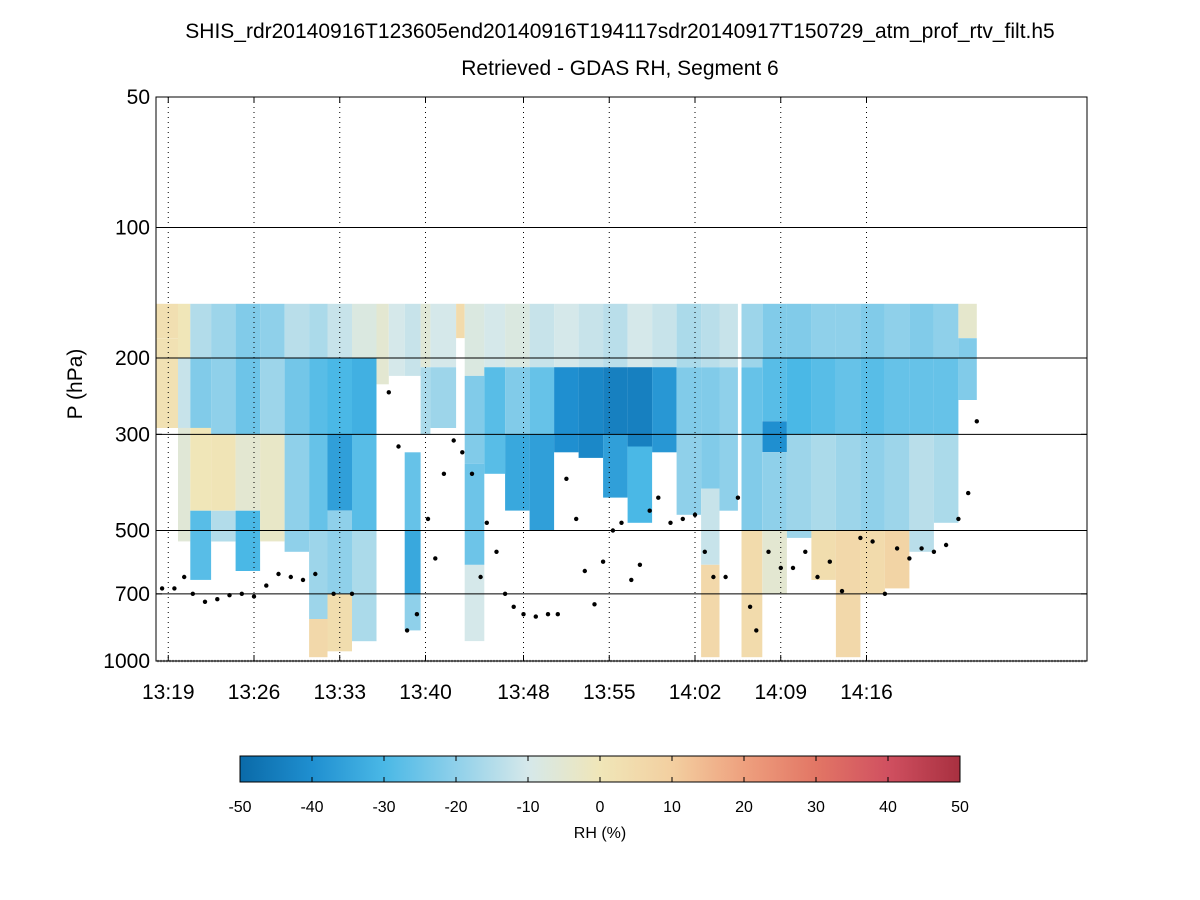 This screenshot has height=900, width=1200. I want to click on y-axis-label: P (hPa), so click(75, 384).